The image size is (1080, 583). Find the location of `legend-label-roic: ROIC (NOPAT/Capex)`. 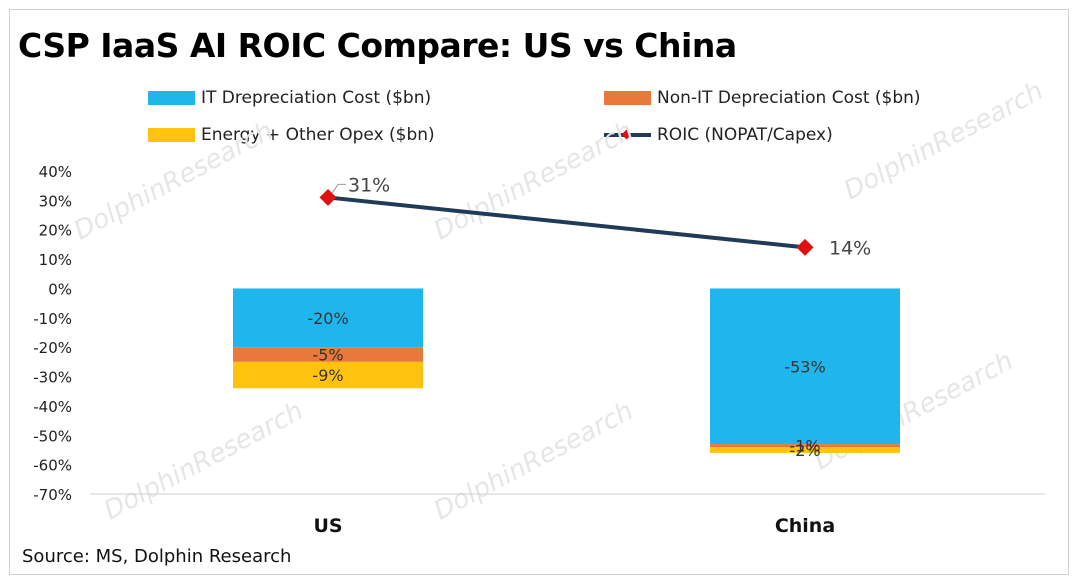

legend-label-roic: ROIC (NOPAT/Capex) is located at coordinates (745, 135).